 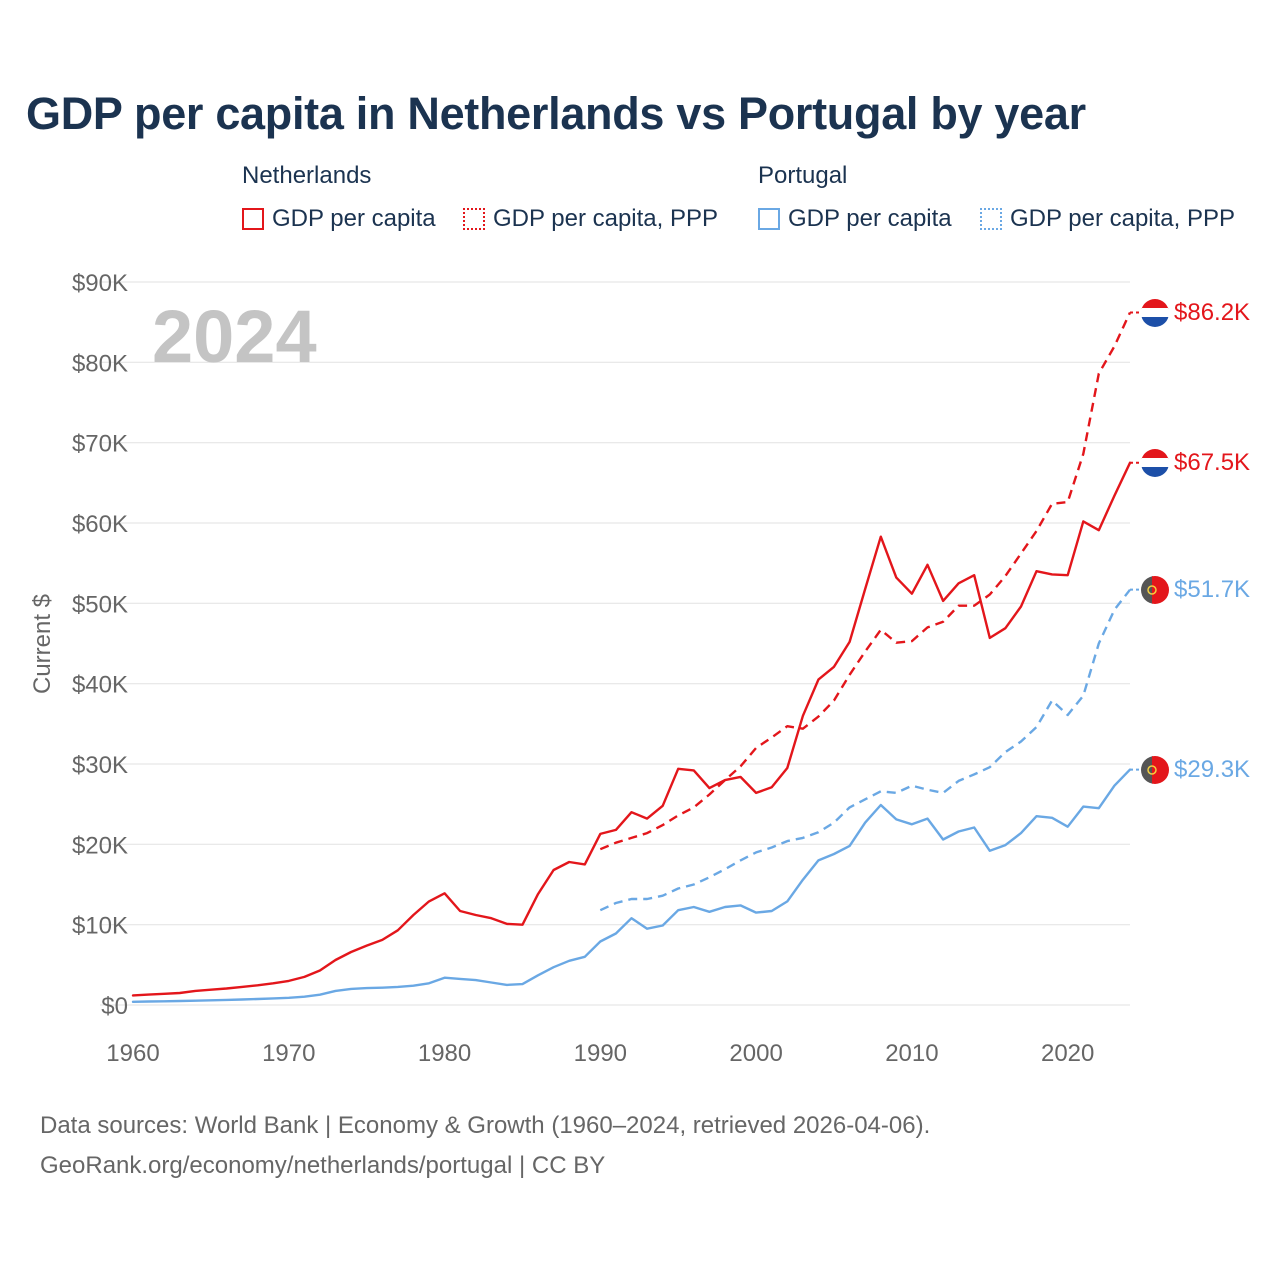 I want to click on x-tick-label: 2010, so click(x=911, y=1053).